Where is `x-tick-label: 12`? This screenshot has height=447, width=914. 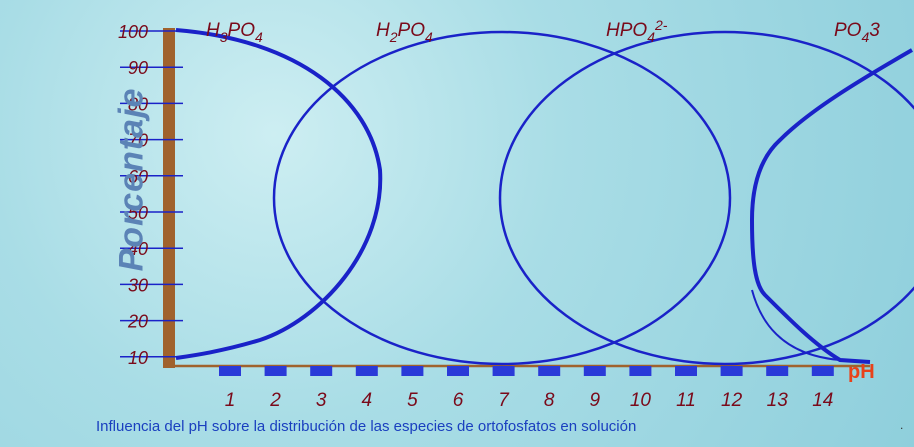
x-tick-label: 12 is located at coordinates (732, 400).